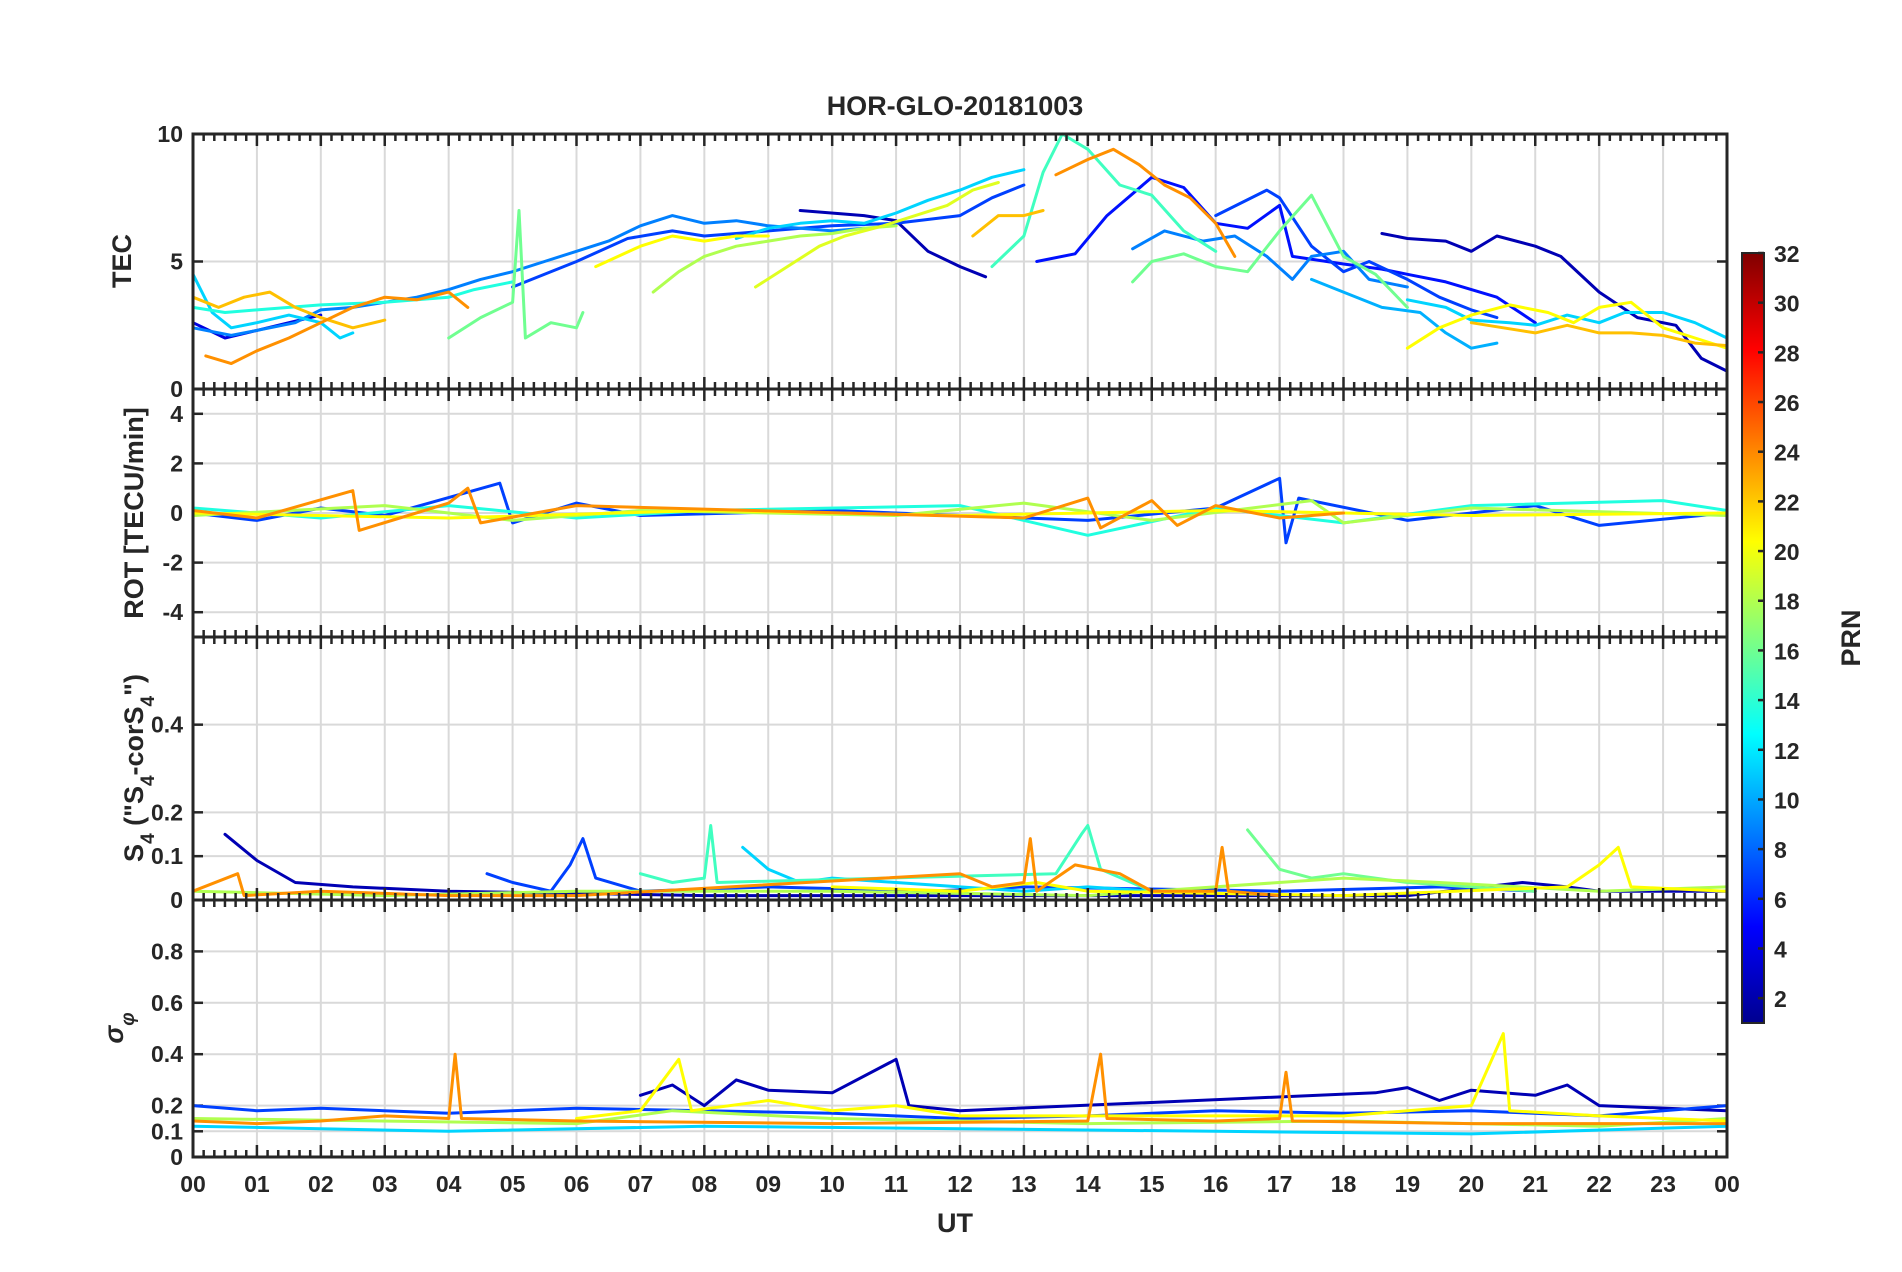 The width and height of the screenshot is (1902, 1272). I want to click on y-tick-label: 0.2, so click(167, 812).